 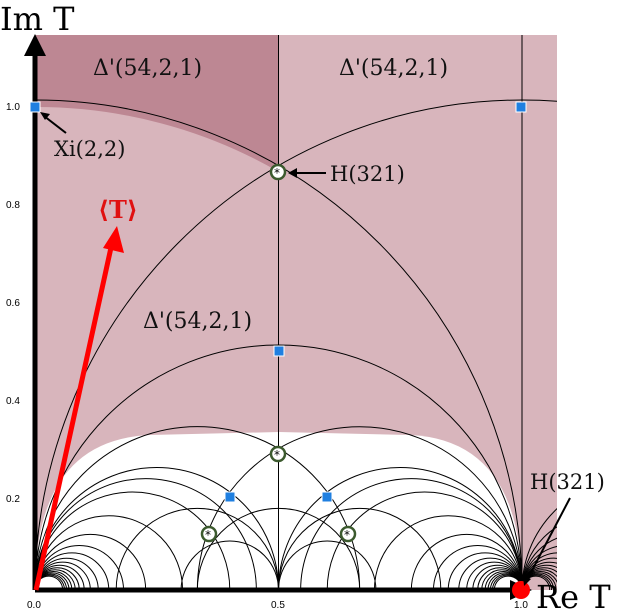 What do you see at coordinates (13, 303) in the screenshot?
I see `y-tick-06: 0.6` at bounding box center [13, 303].